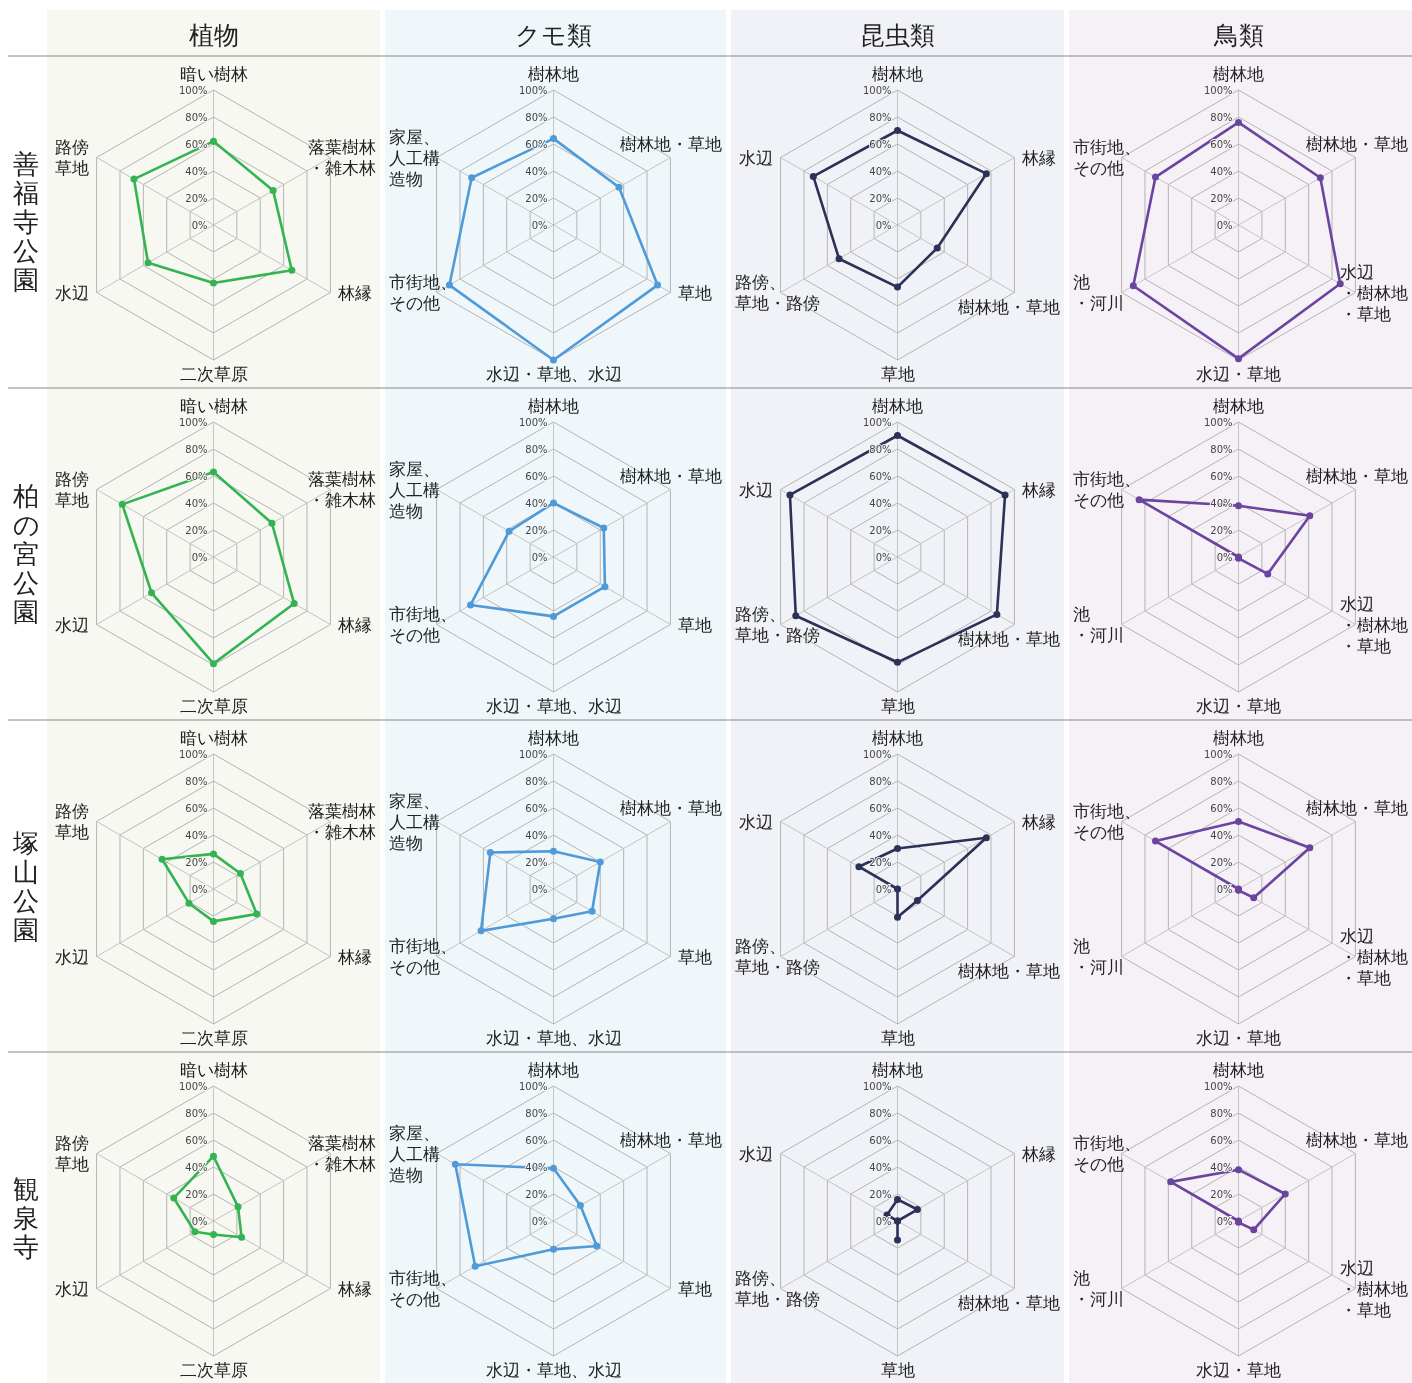 The height and width of the screenshot is (1383, 1412). What do you see at coordinates (213, 1038) in the screenshot?
I see `spoke-label: 二次草原` at bounding box center [213, 1038].